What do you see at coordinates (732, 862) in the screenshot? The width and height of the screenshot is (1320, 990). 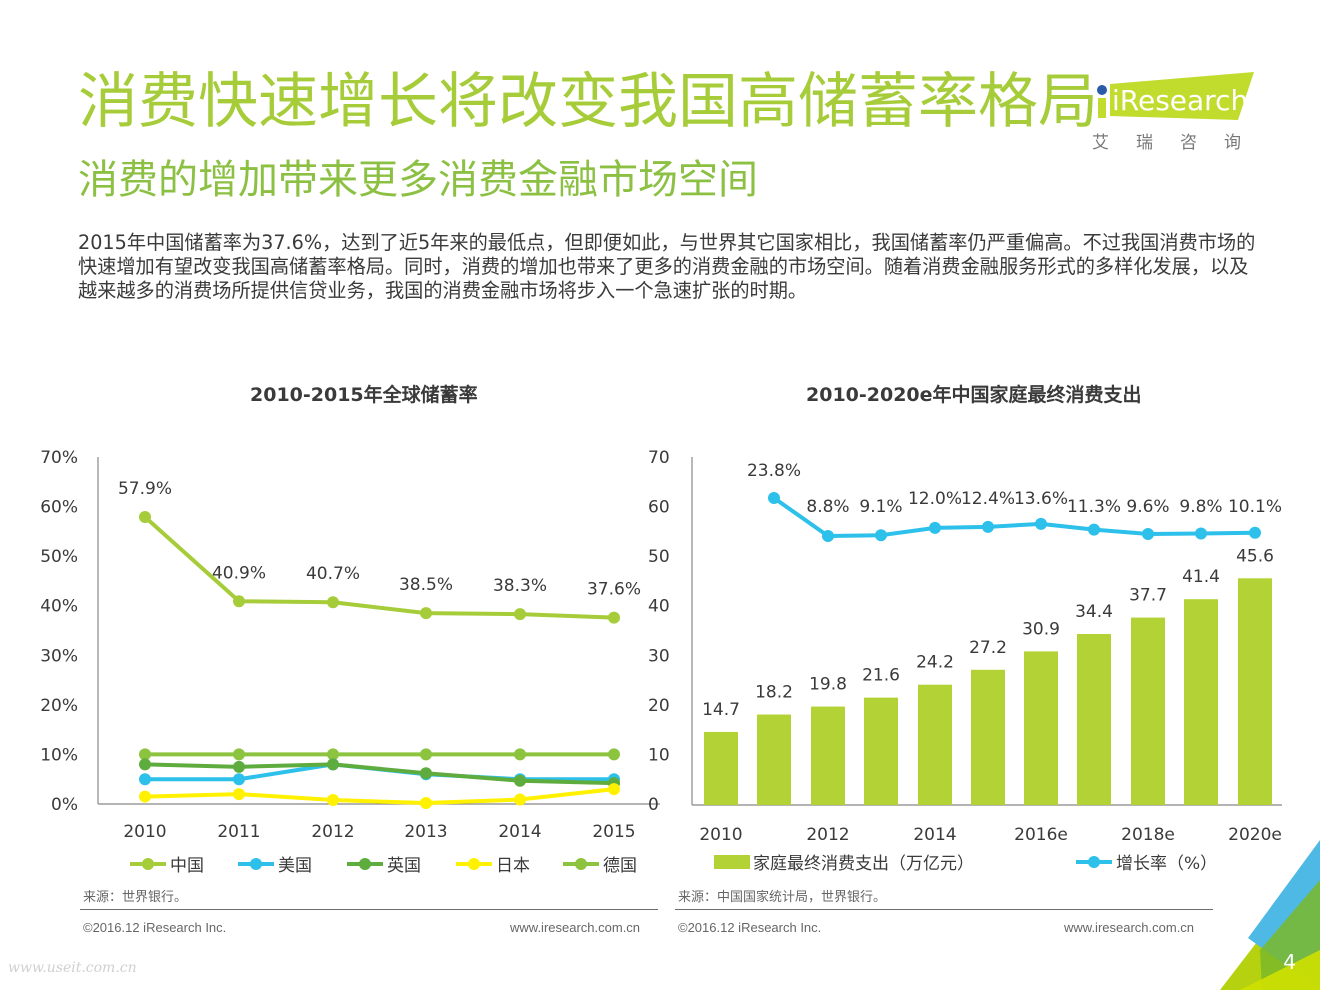 I see `legend-swatch-bar` at bounding box center [732, 862].